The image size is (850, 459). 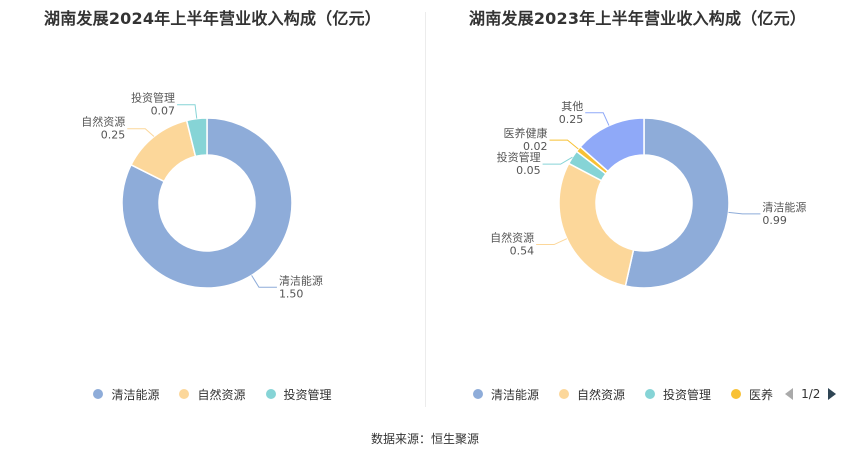 What do you see at coordinates (789, 394) in the screenshot?
I see `legend-prev-icon` at bounding box center [789, 394].